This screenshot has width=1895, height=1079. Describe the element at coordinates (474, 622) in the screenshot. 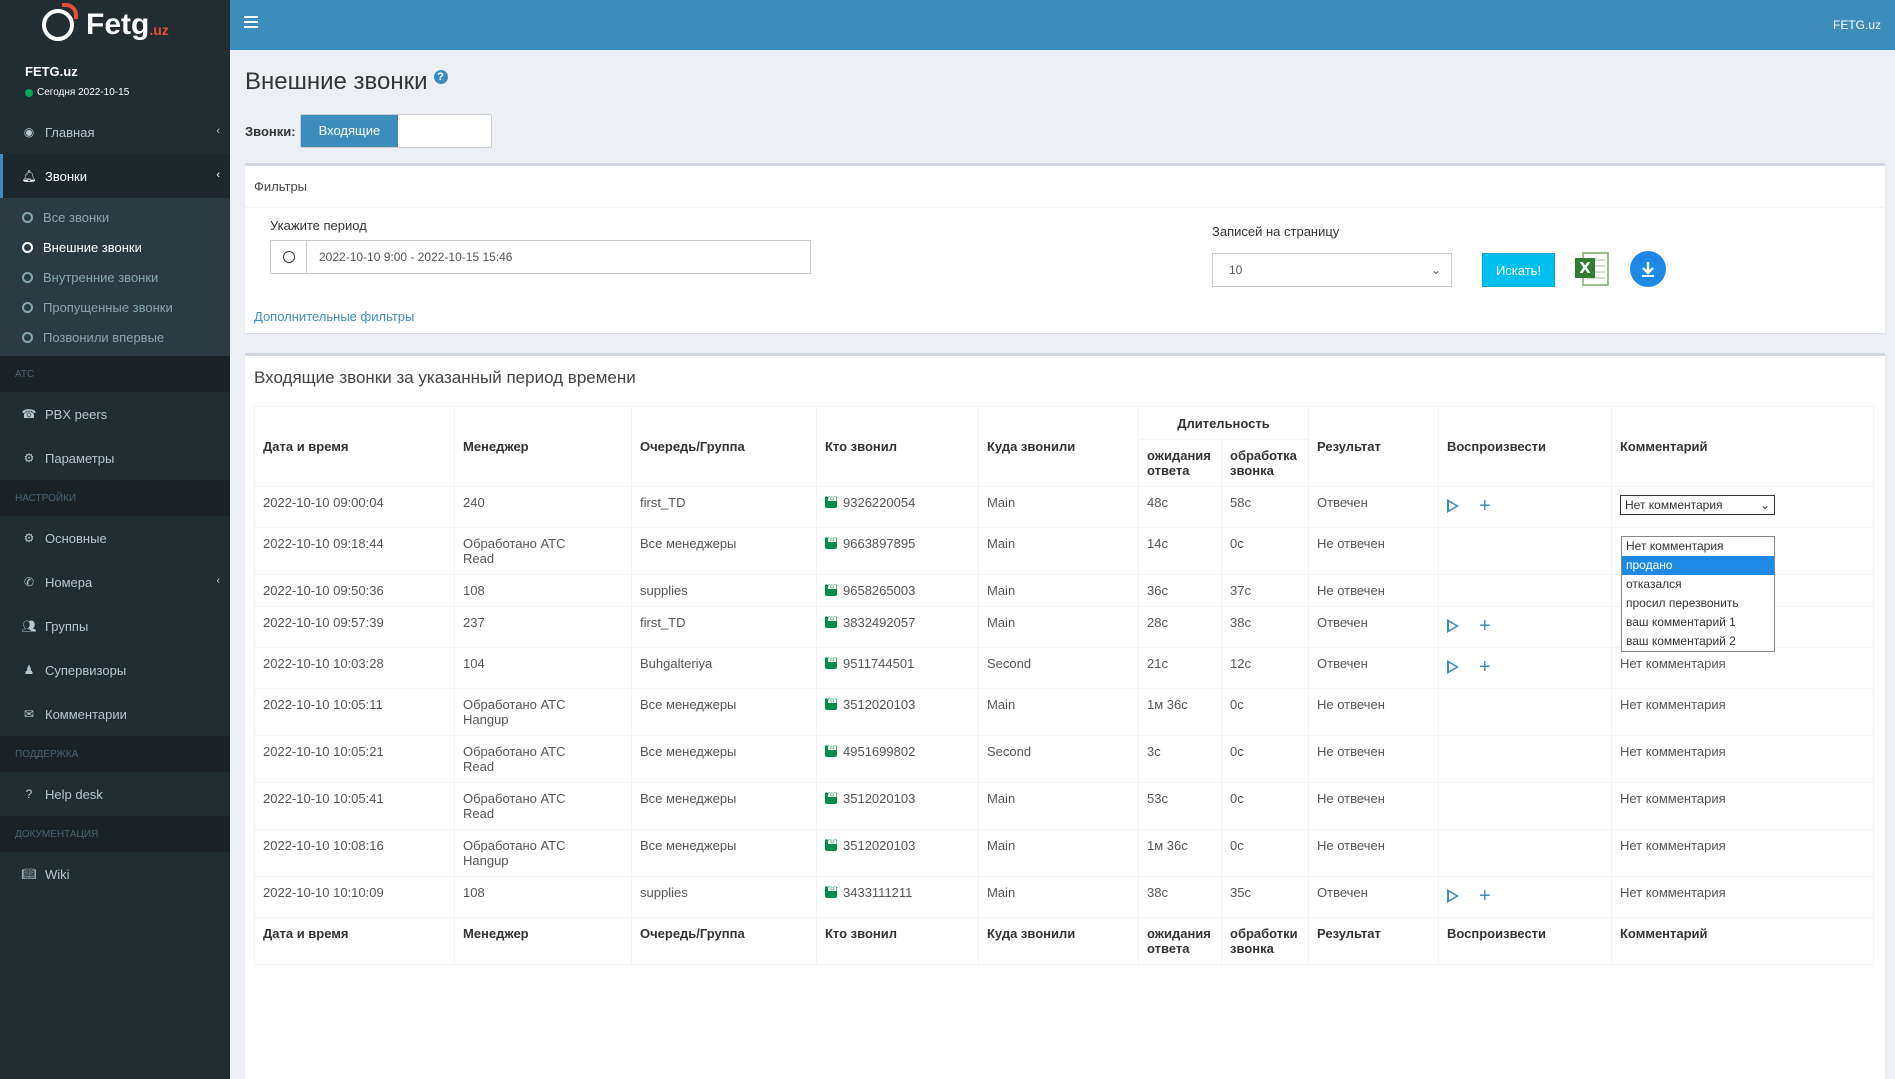

I see `cell-manager-text: 237` at that location.